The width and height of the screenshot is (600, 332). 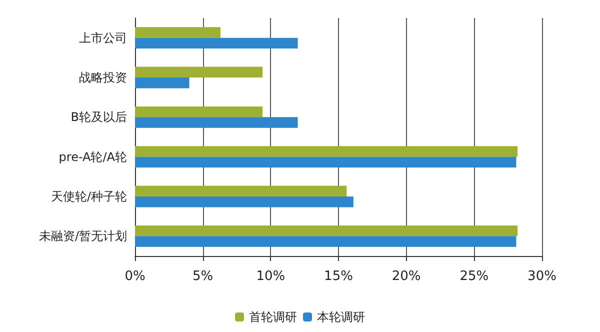 What do you see at coordinates (103, 37) in the screenshot?
I see `y-tick-label: 上市公司` at bounding box center [103, 37].